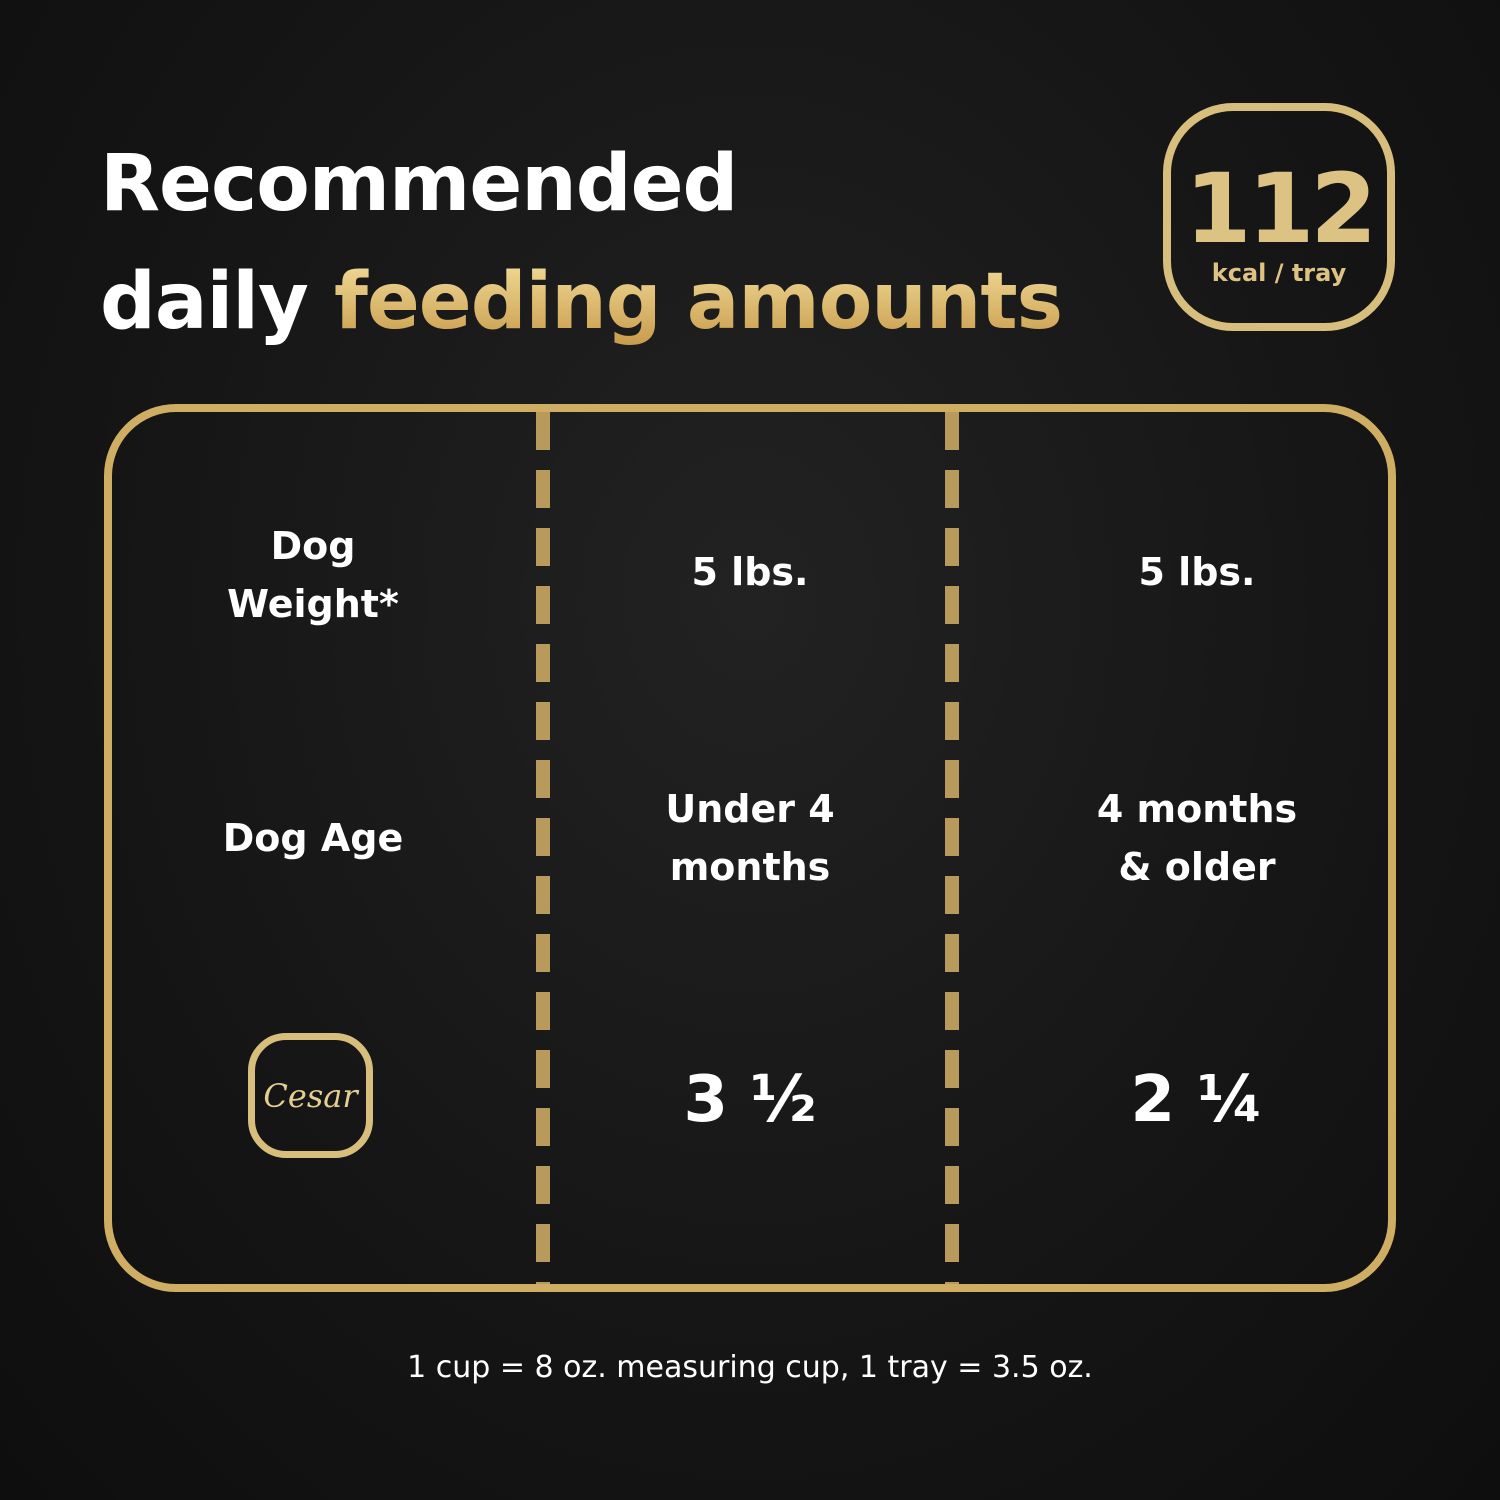 The width and height of the screenshot is (1500, 1500). What do you see at coordinates (750, 838) in the screenshot?
I see `cell-age-1: Under 4 months` at bounding box center [750, 838].